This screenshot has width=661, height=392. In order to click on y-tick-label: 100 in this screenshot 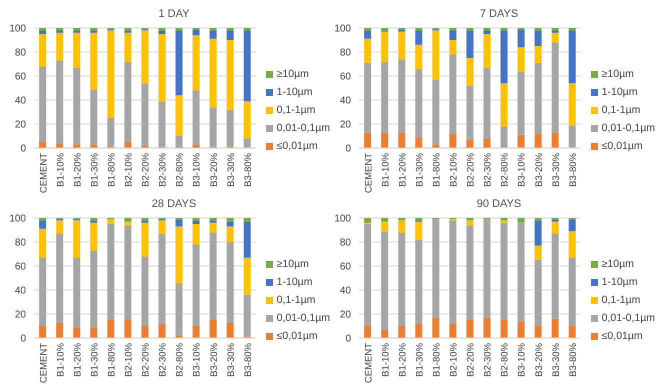, I will do `click(343, 29)`.